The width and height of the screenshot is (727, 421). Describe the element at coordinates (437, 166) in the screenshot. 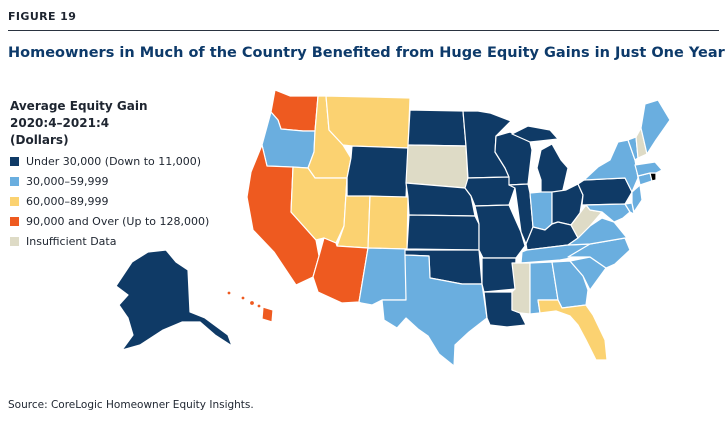

I see `state-sd` at that location.